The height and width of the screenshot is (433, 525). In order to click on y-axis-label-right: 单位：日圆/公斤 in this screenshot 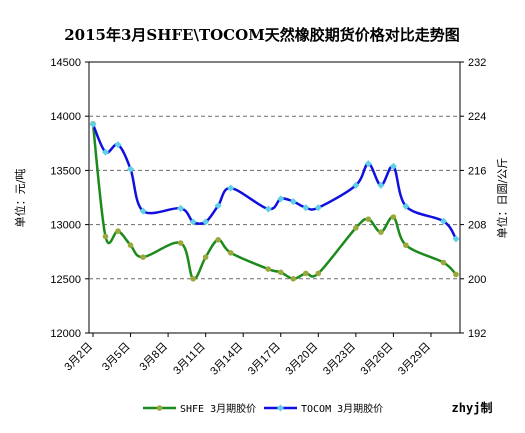, I will do `click(502, 198)`.